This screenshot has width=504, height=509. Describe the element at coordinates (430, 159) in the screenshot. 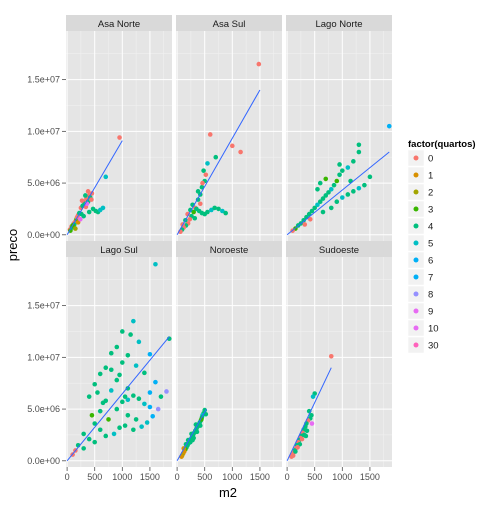

I see `legend-label: 0` at that location.